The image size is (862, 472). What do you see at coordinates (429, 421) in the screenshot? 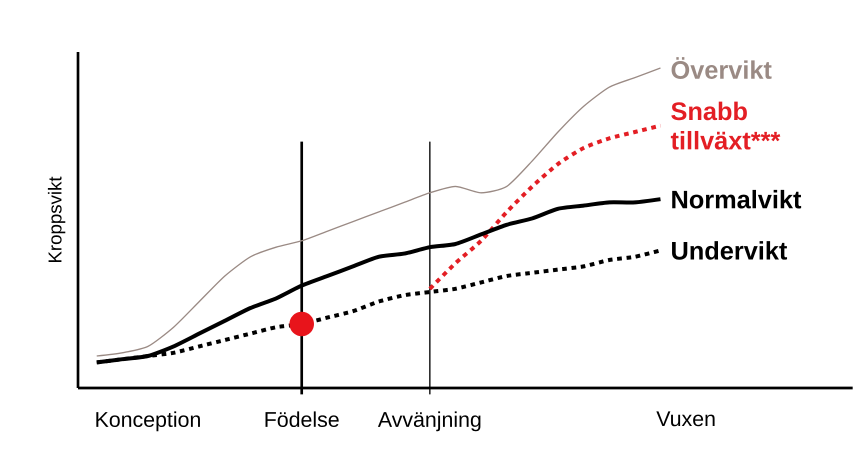
I see `x-tick-label: Avvänjning` at bounding box center [429, 421].